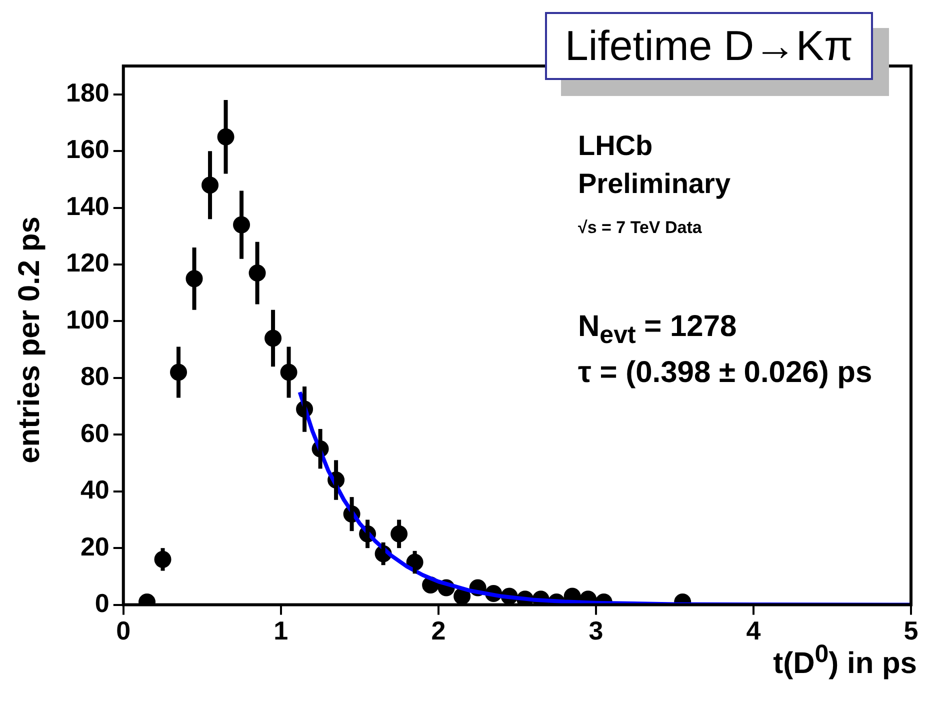 This screenshot has height=710, width=931. I want to click on y-tick-label: 40, so click(95, 489).